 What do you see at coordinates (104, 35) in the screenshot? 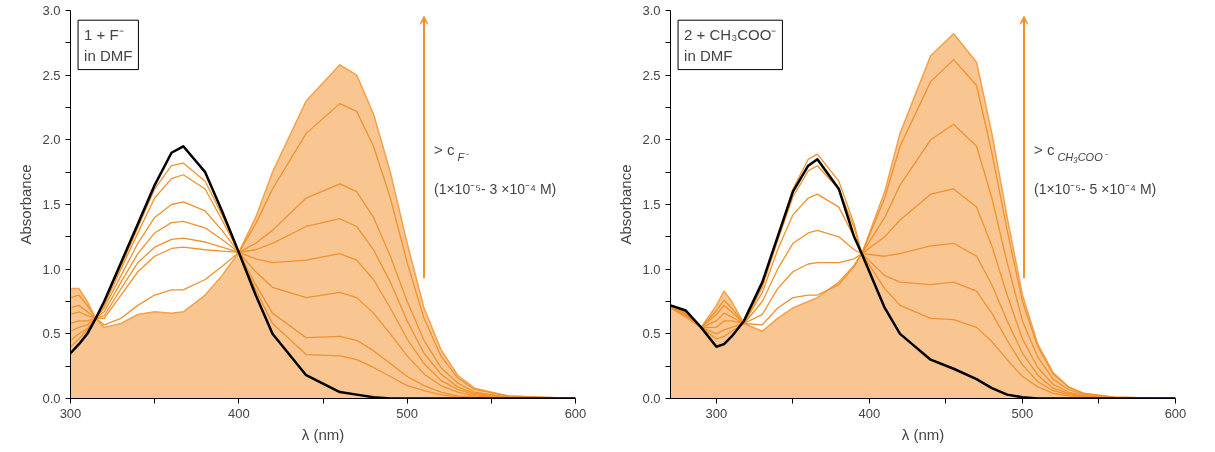
I see `annotation: 1 + F⁻` at bounding box center [104, 35].